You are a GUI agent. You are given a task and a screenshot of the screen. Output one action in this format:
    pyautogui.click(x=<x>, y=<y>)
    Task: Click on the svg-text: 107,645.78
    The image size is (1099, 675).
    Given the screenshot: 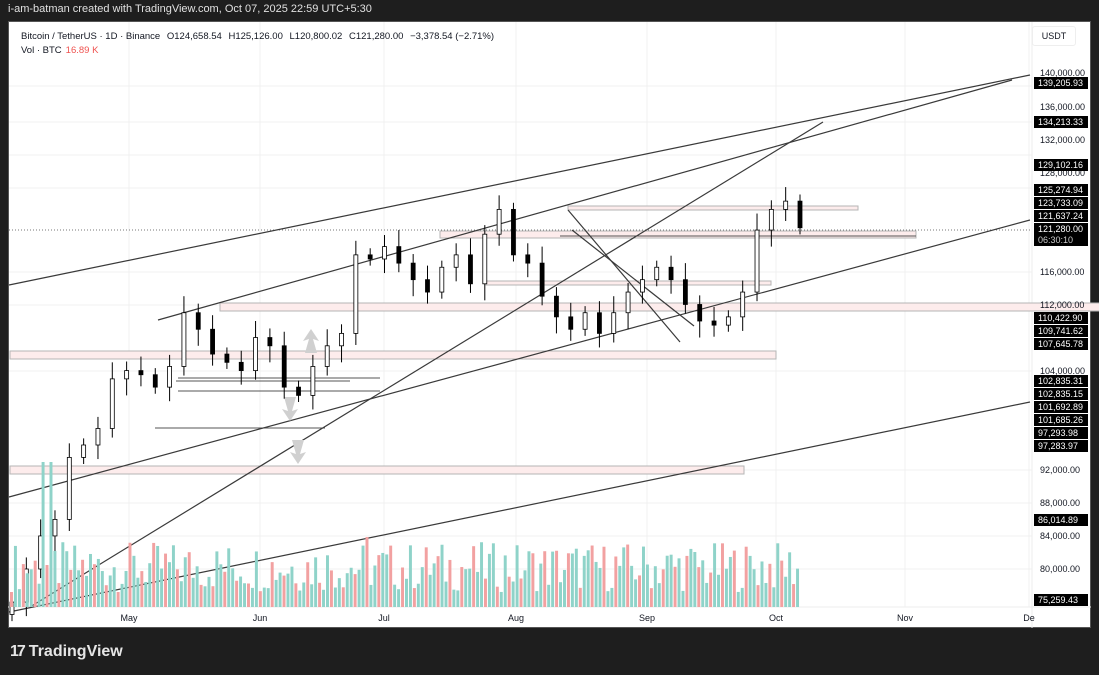 What is the action you would take?
    pyautogui.click(x=1060, y=344)
    